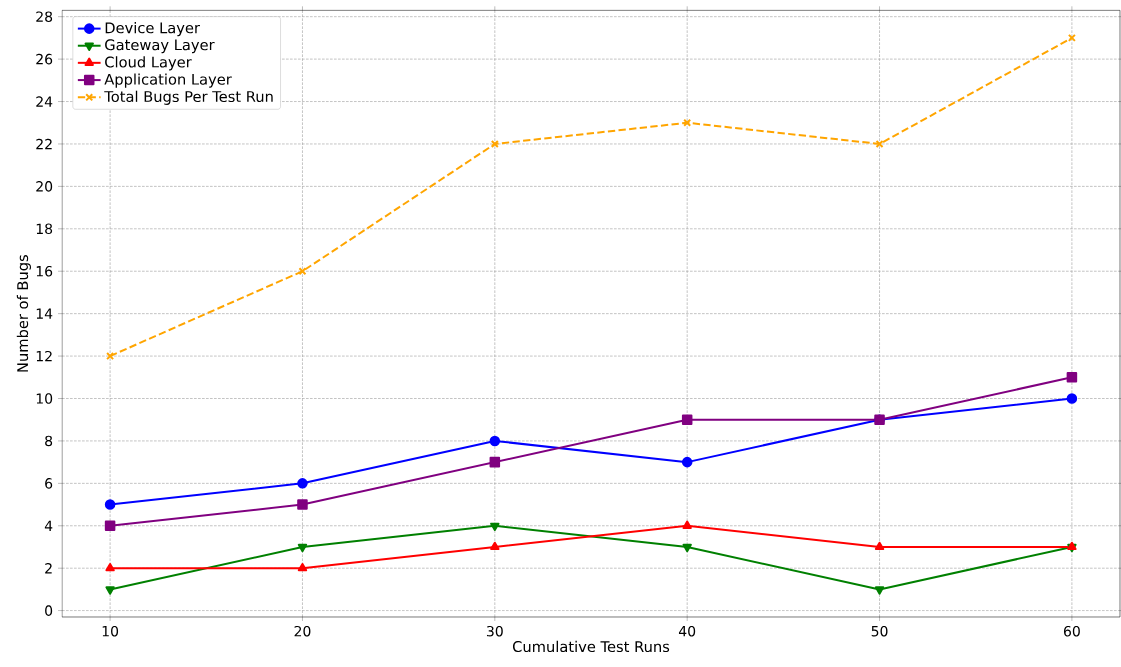  Describe the element at coordinates (188, 97) in the screenshot. I see `legend-label: Total Bugs Per Test Run` at that location.